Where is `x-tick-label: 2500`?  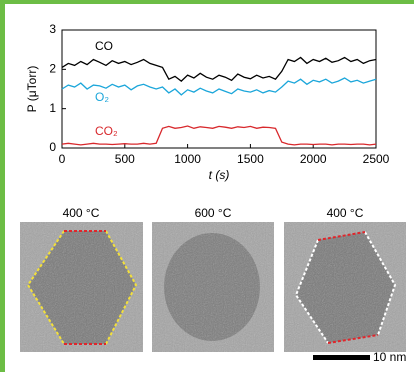
x-tick-label: 2500 is located at coordinates (376, 159).